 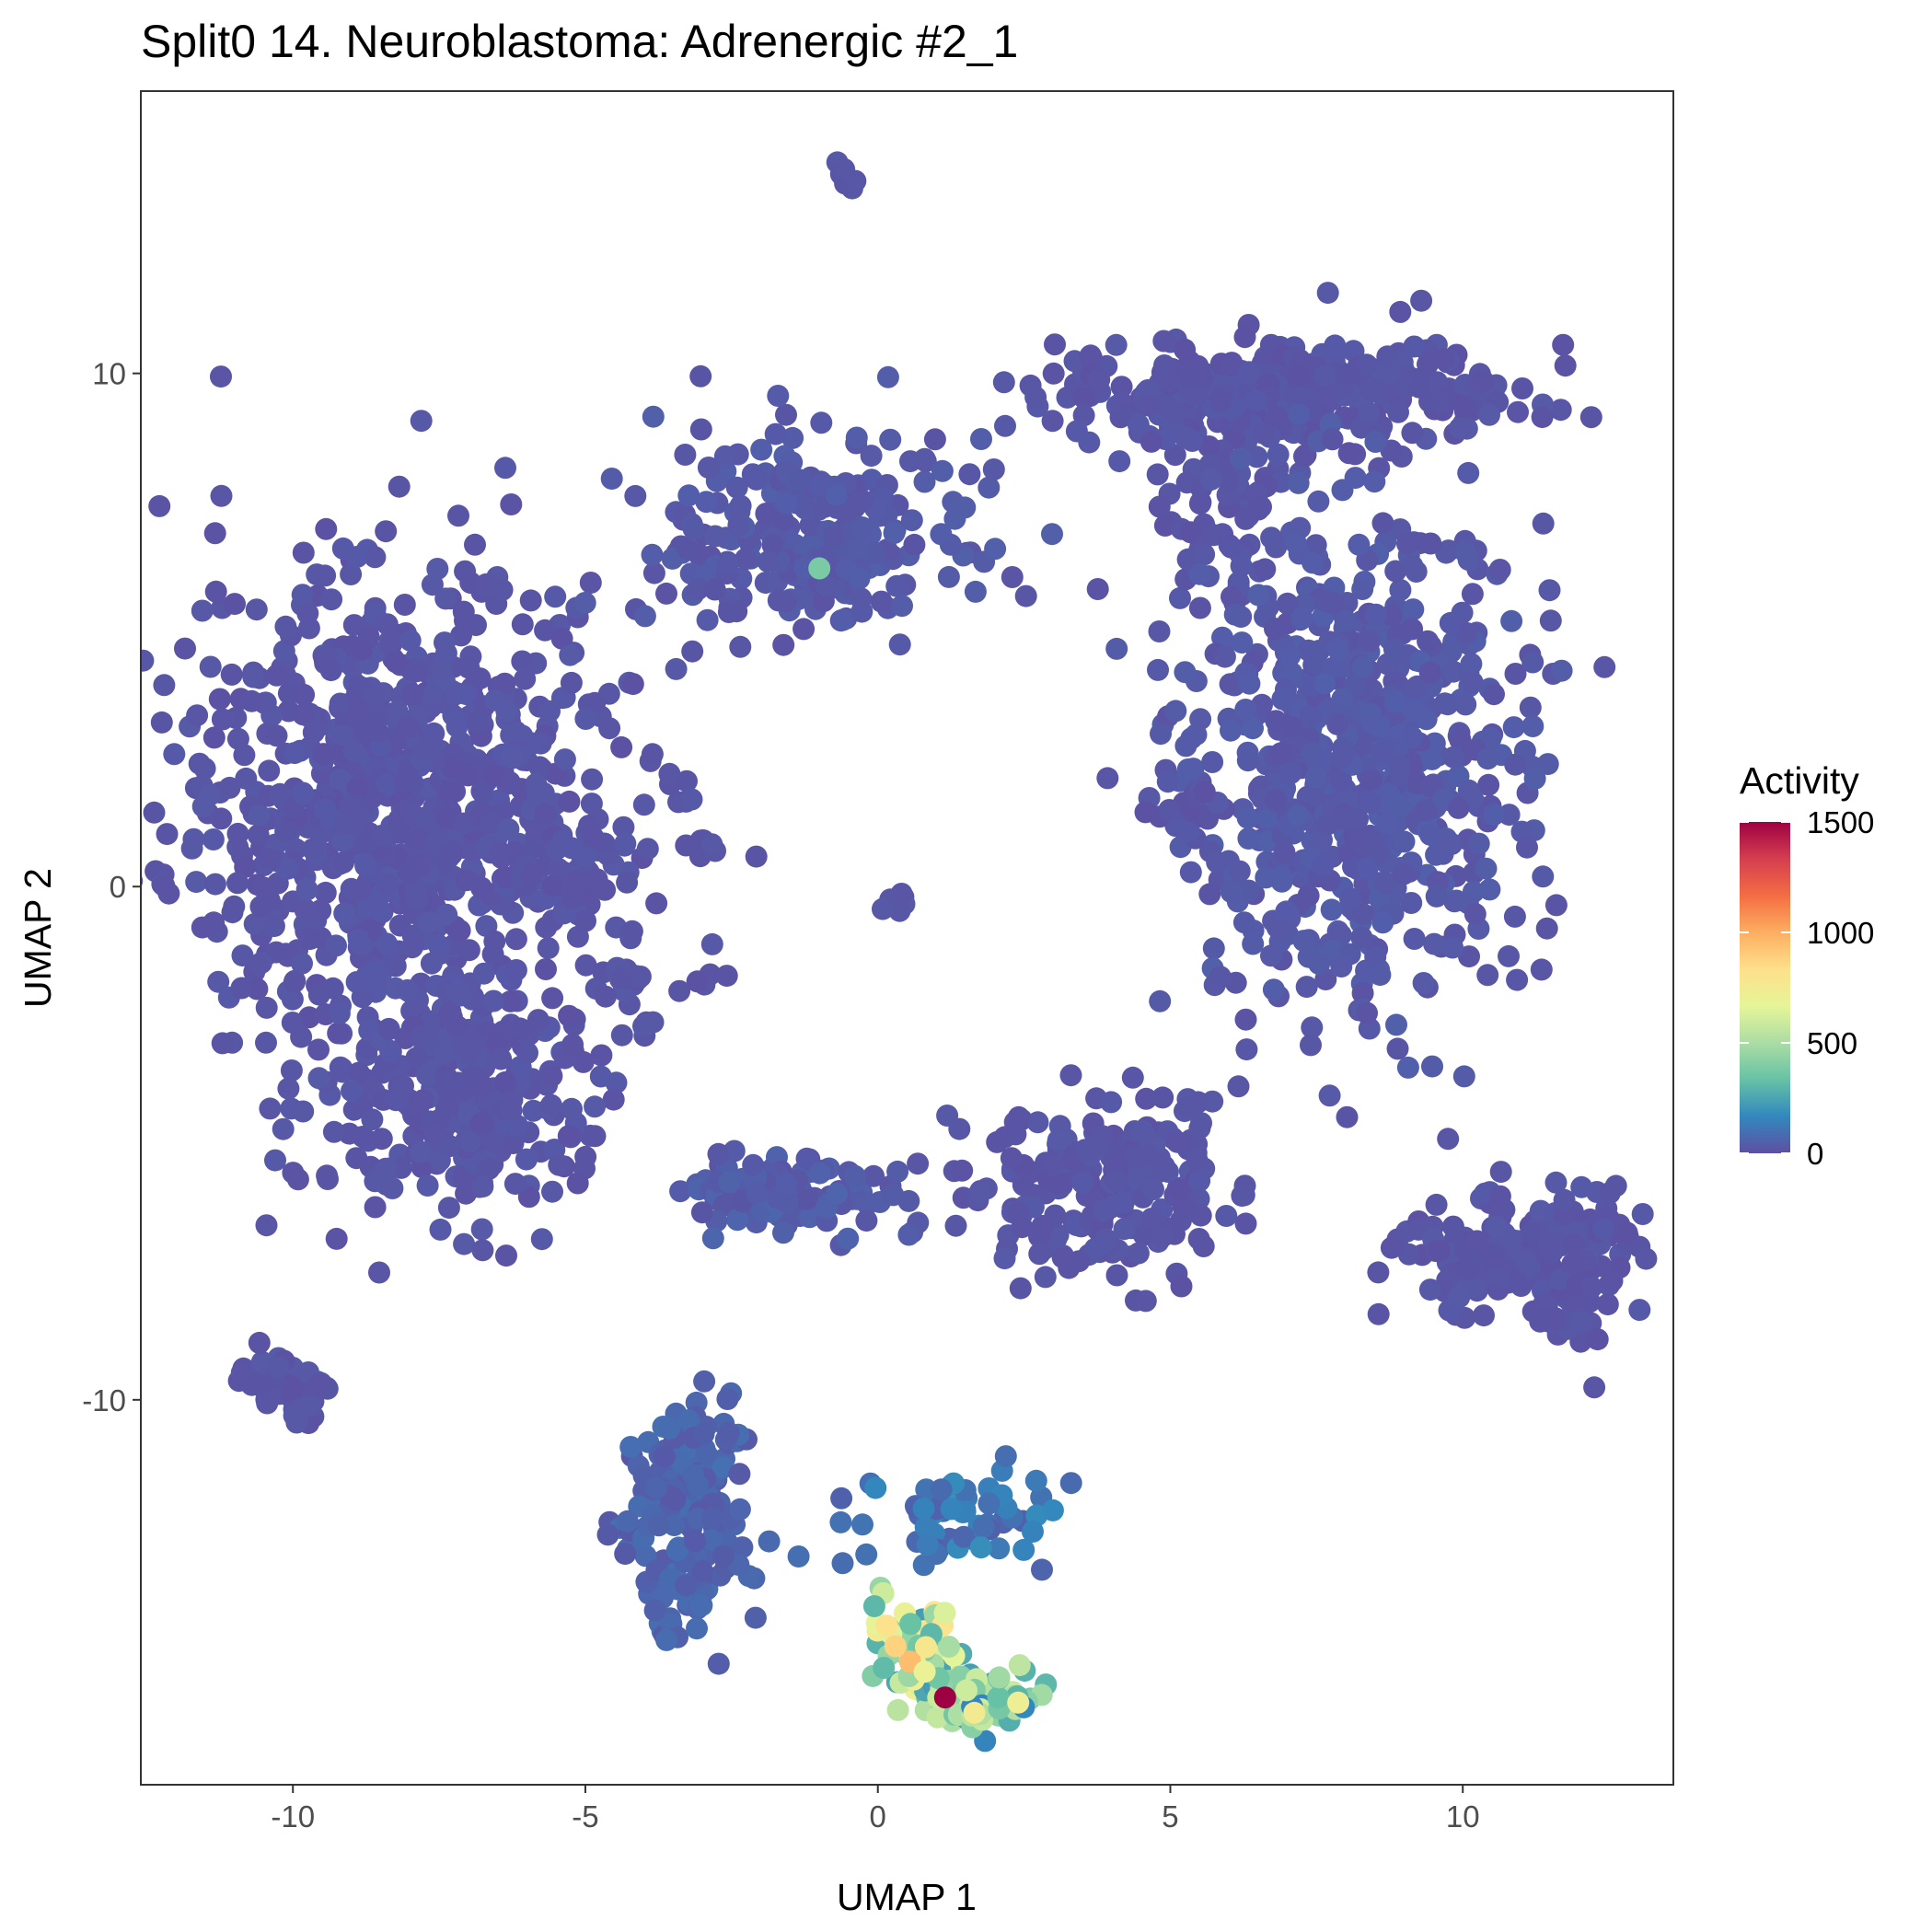 I want to click on legend-tick-label: 1500, so click(x=1841, y=822).